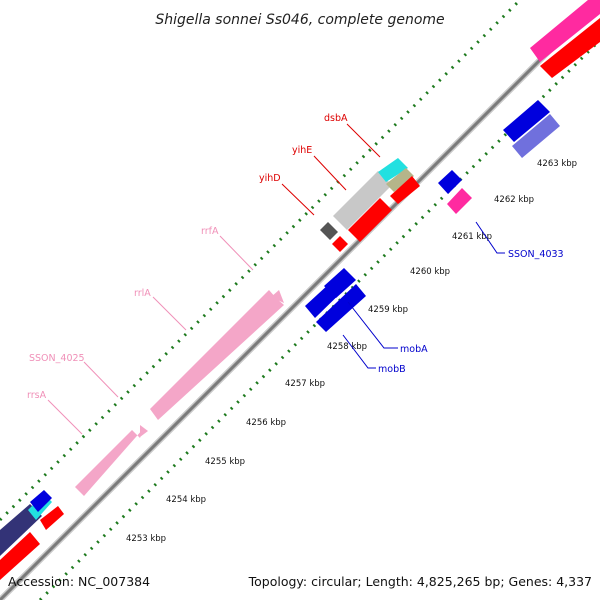 This screenshot has width=600, height=600. Describe the element at coordinates (392, 369) in the screenshot. I see `gene-label-mobB: mobB` at that location.